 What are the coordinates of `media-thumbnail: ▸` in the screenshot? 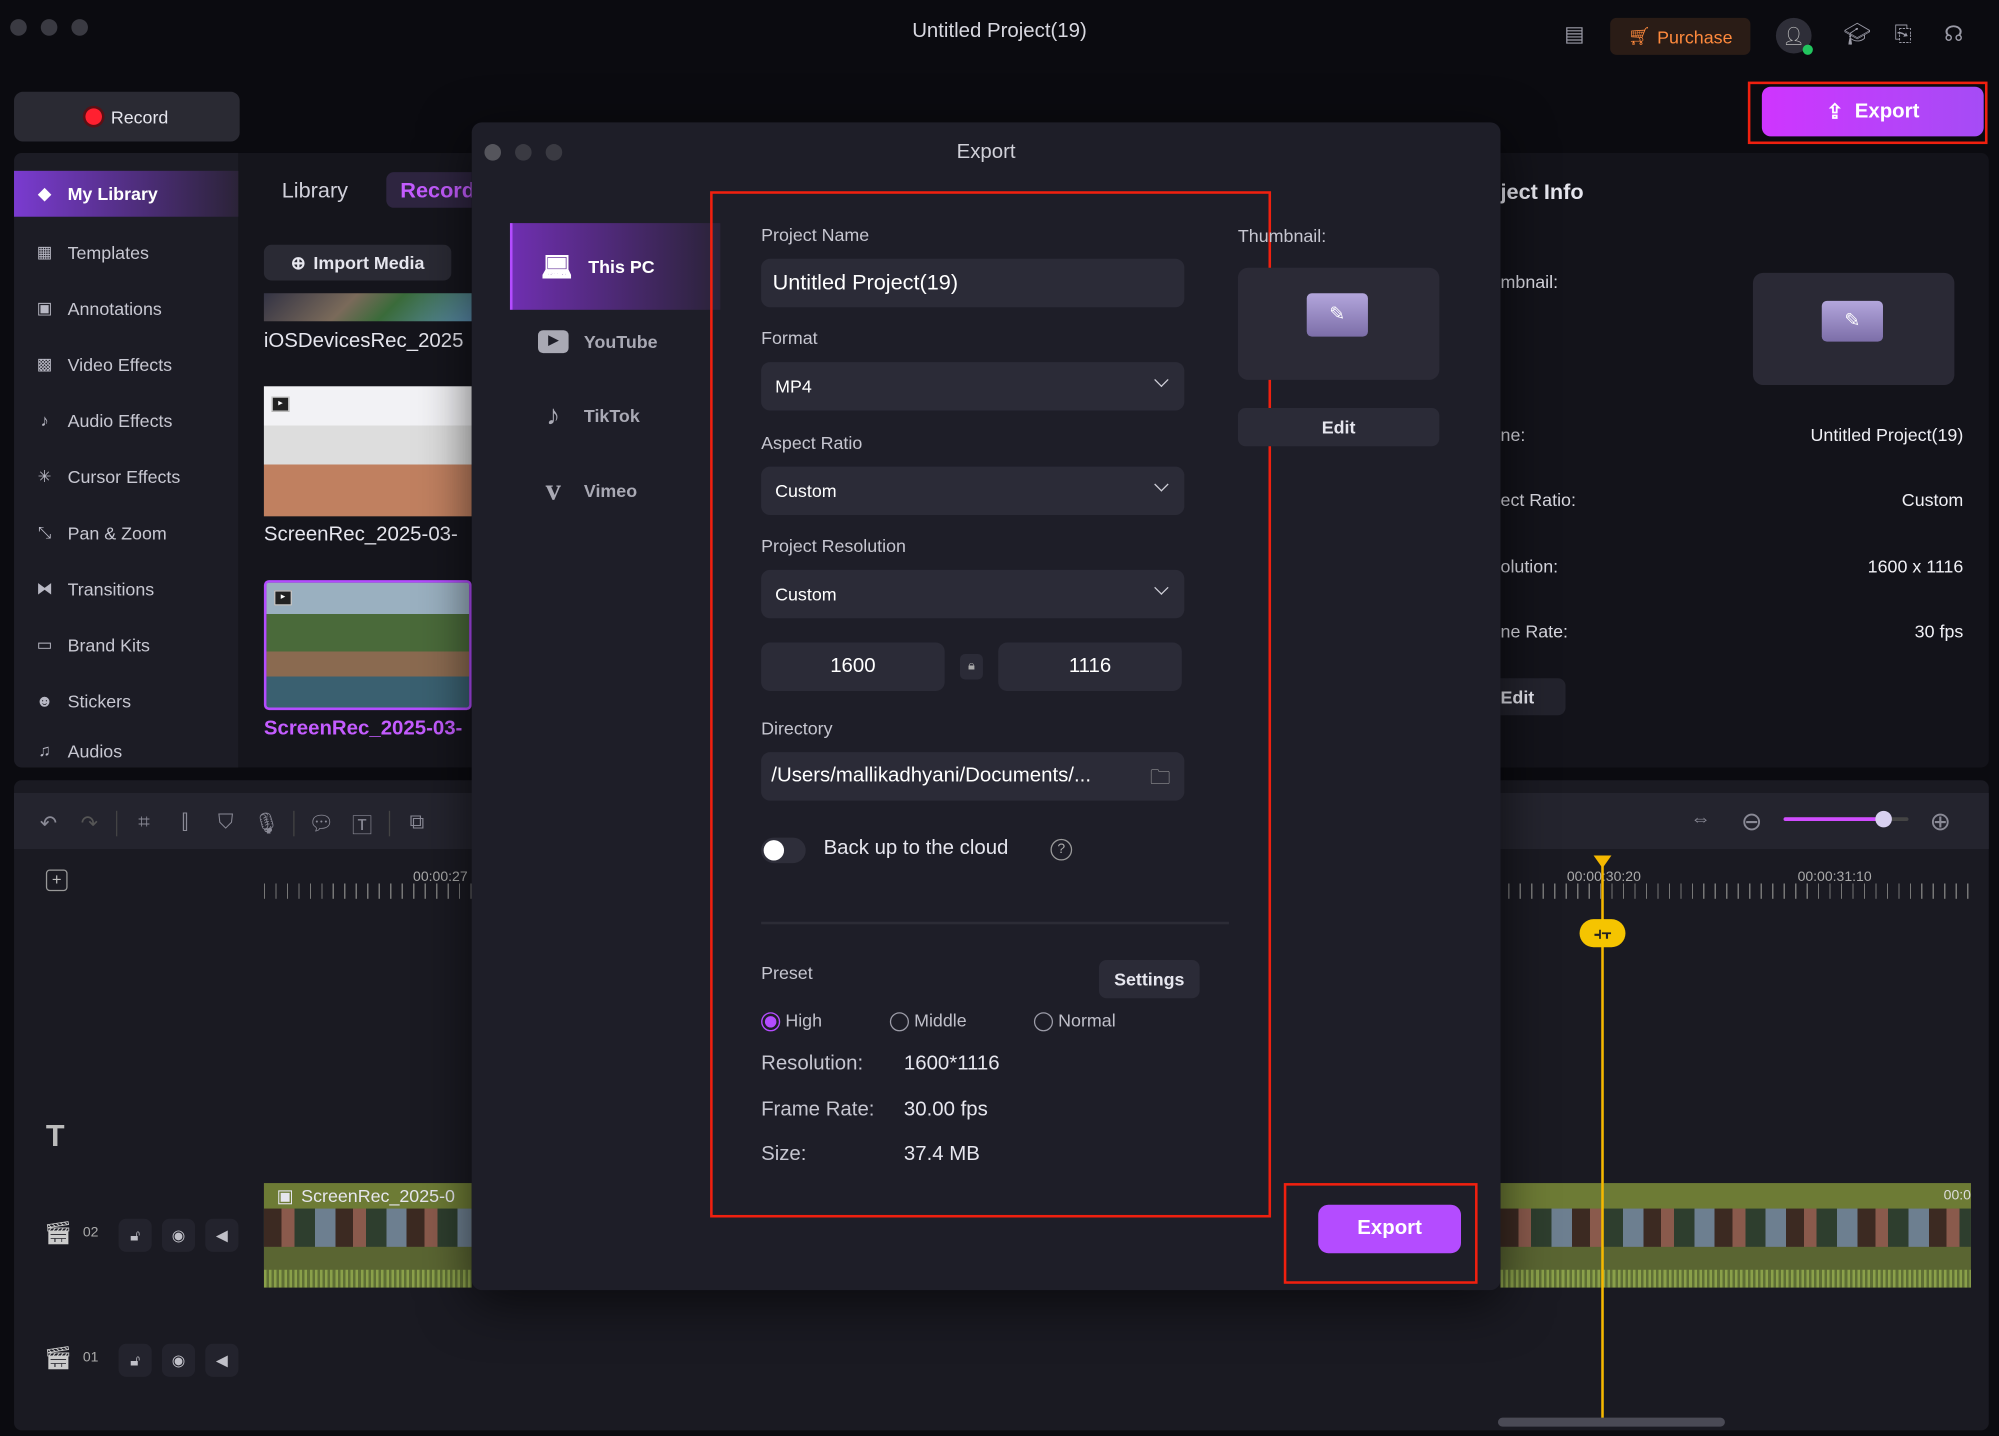 It's located at (367, 451).